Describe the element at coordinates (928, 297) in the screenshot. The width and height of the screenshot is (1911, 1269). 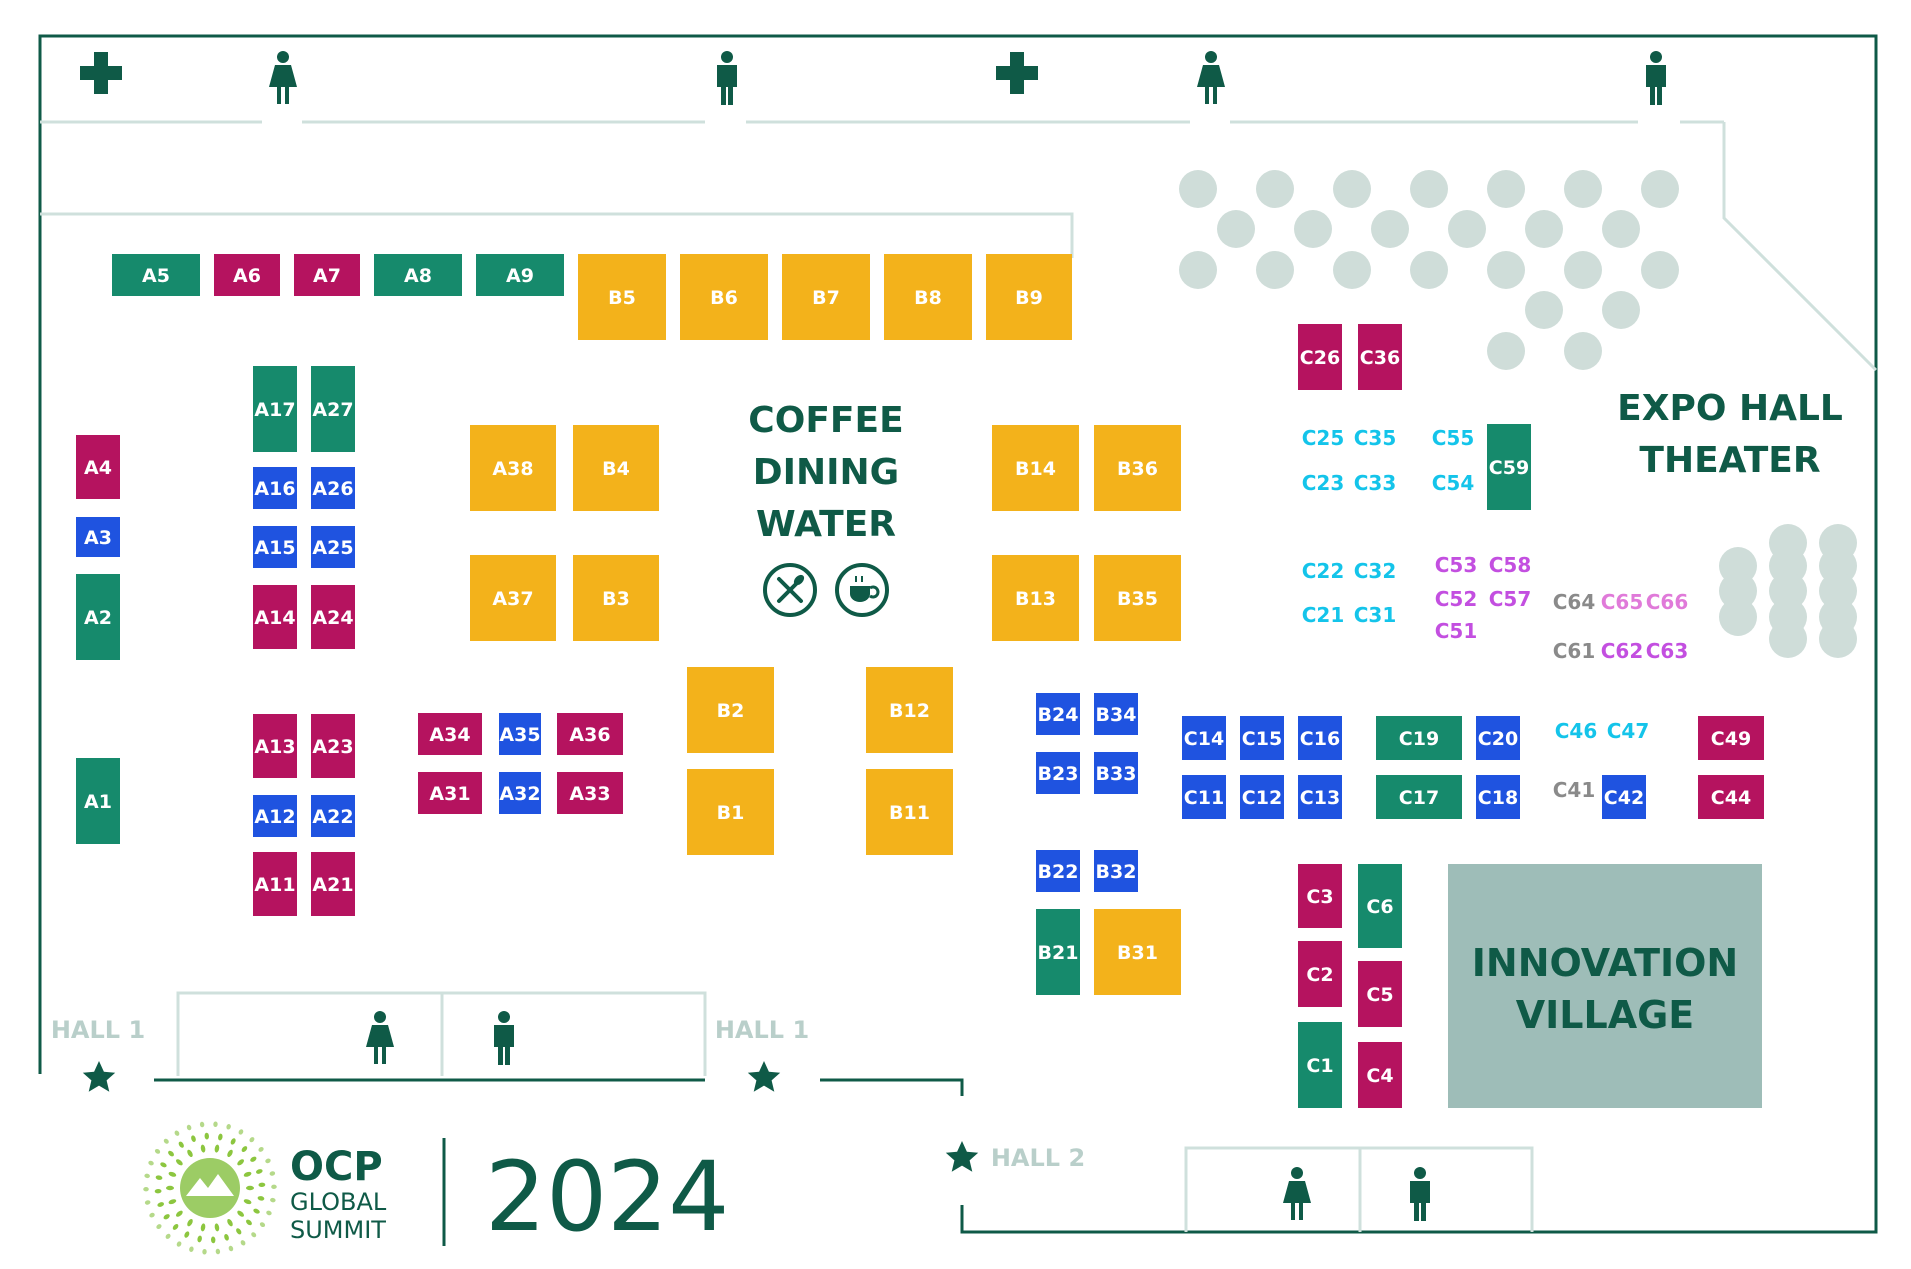
I see `booth-b8: B8` at that location.